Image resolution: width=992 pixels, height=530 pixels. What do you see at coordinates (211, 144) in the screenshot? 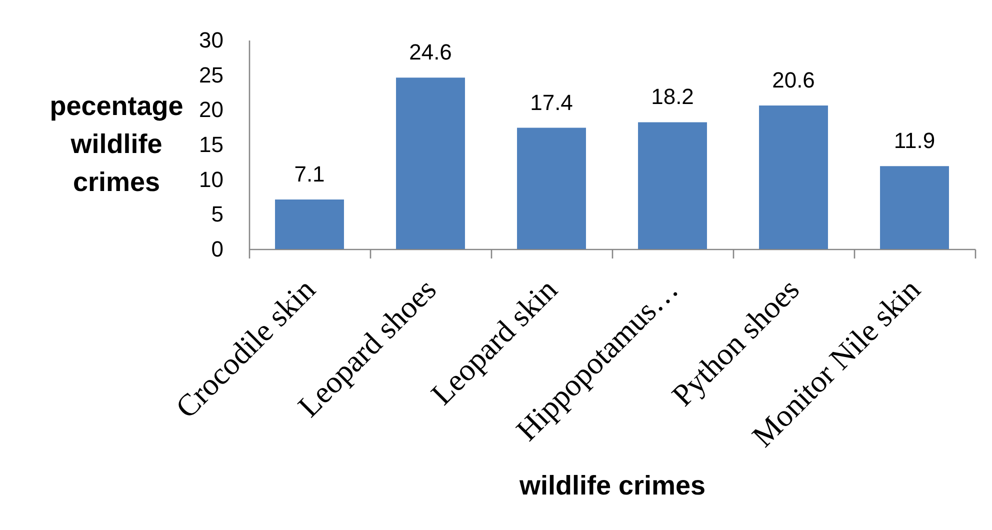
I see `y-tick-label: 15` at bounding box center [211, 144].